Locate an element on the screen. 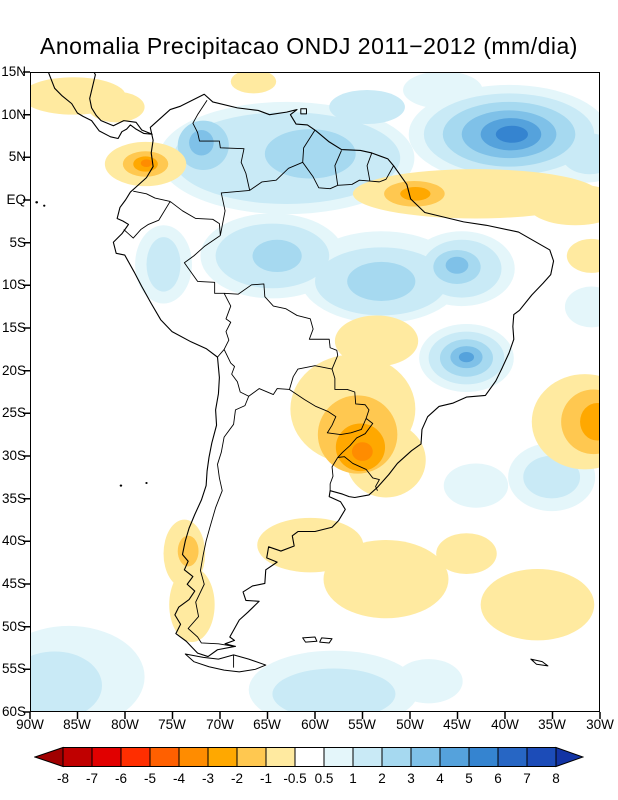 This screenshot has width=618, height=800. lat-tick-label: 40S is located at coordinates (13, 540).